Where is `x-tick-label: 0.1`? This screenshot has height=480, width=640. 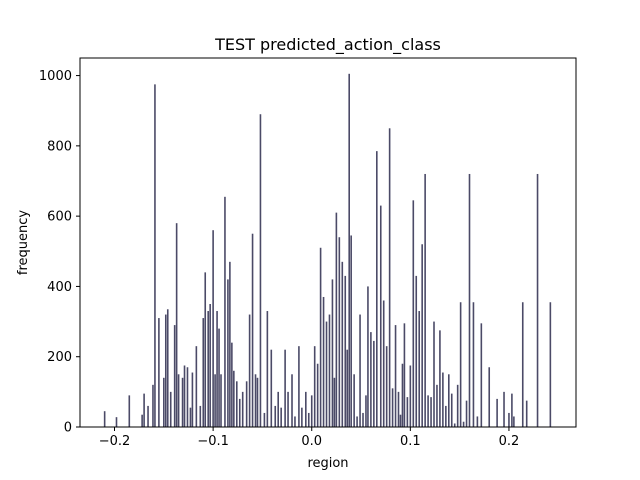 x-tick-label: 0.1 is located at coordinates (410, 441).